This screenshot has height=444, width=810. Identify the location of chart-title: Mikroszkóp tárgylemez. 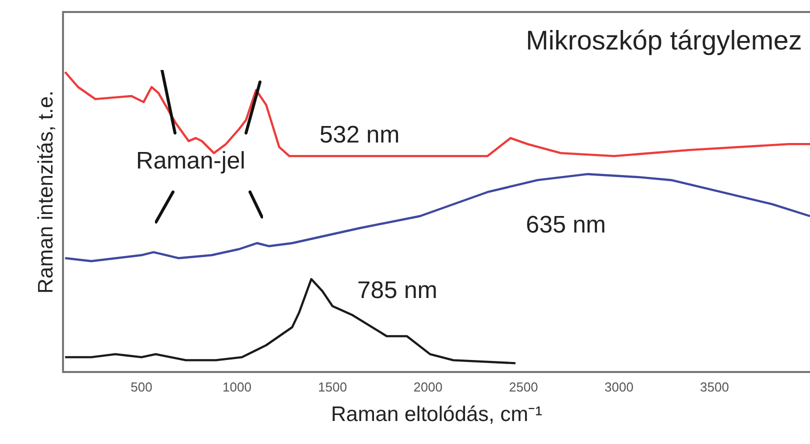
(664, 40).